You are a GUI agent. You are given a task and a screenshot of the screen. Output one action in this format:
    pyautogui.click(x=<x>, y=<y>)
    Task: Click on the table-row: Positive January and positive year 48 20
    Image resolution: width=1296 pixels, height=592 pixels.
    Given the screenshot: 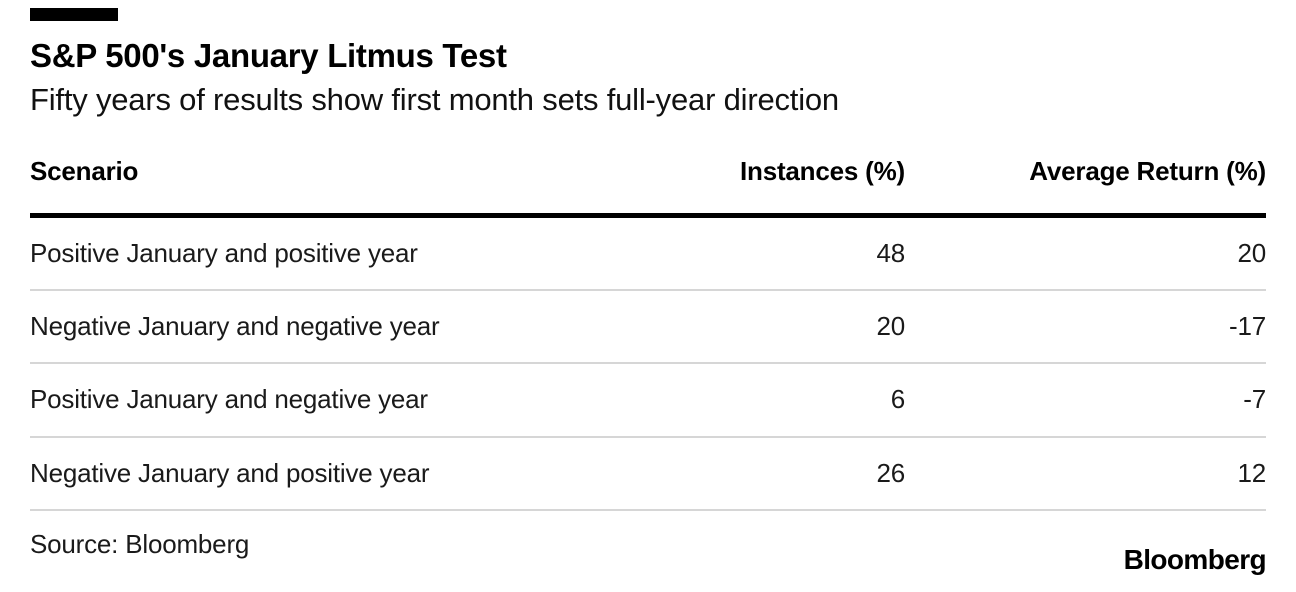 What is the action you would take?
    pyautogui.click(x=648, y=255)
    